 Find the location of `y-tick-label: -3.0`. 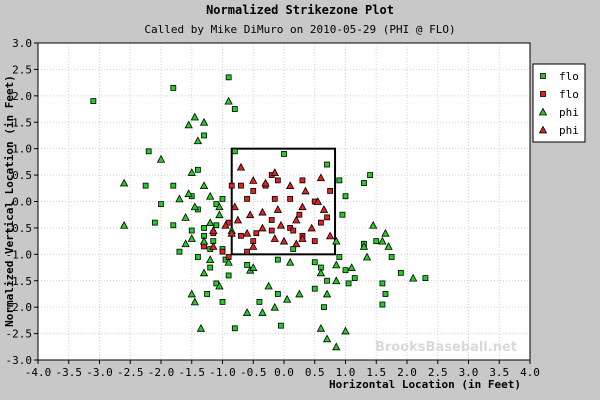

y-tick-label: -3.0 is located at coordinates (19, 360).